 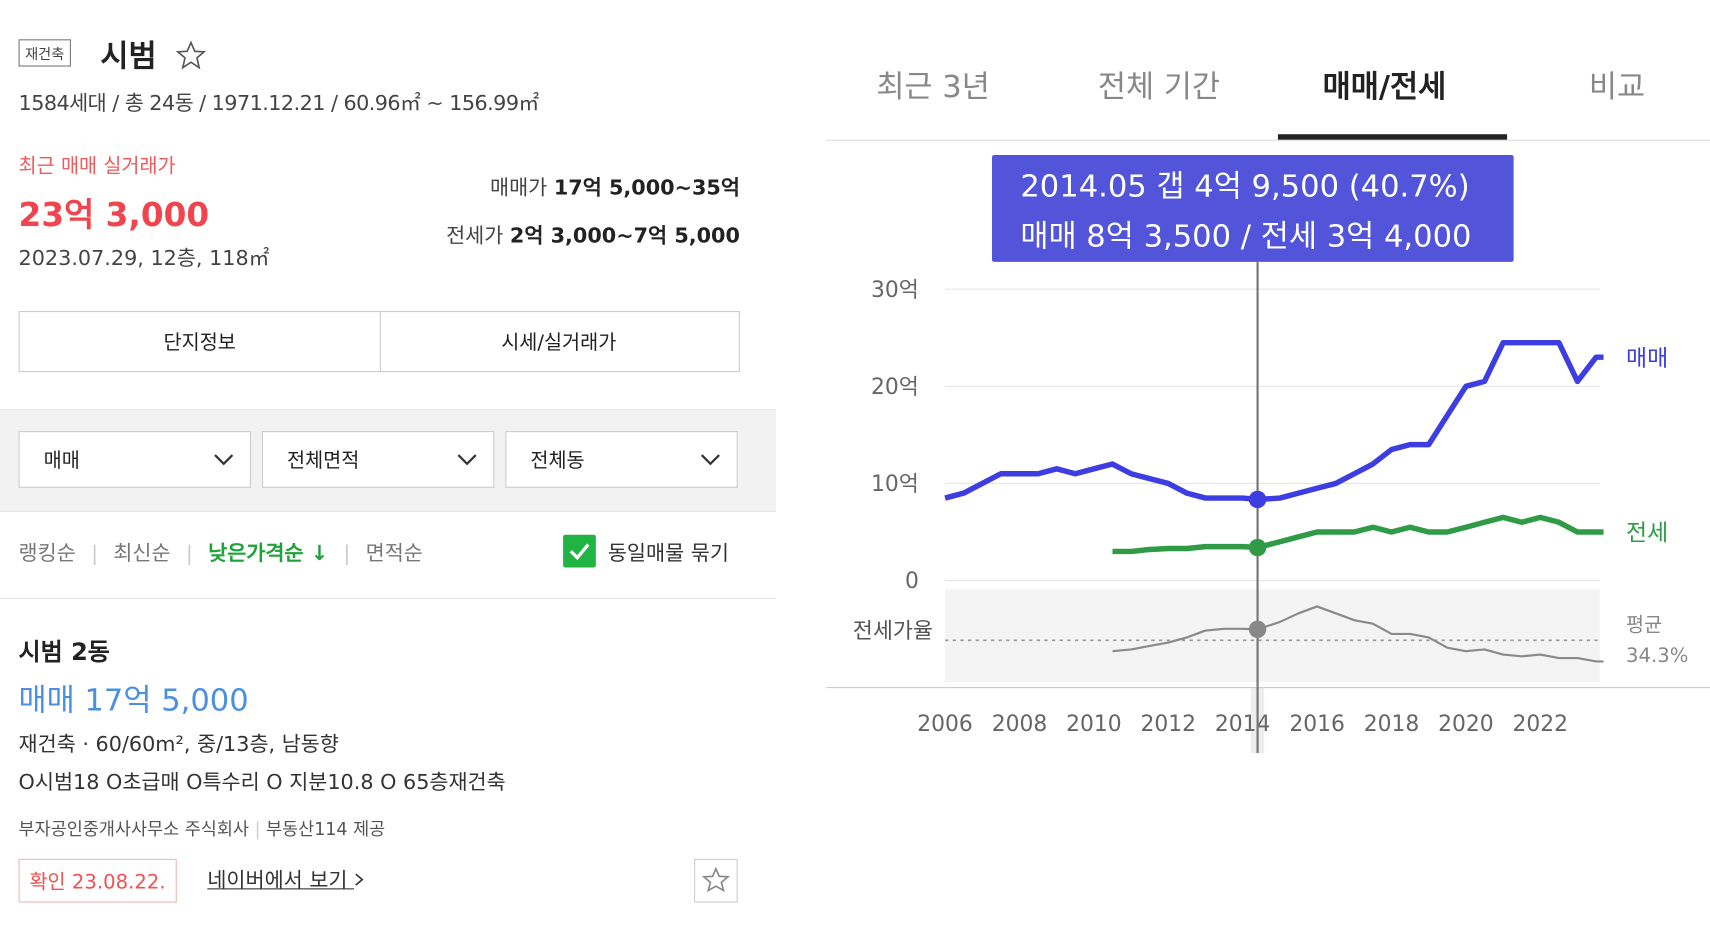 What do you see at coordinates (326, 829) in the screenshot?
I see `source: 부동산114 제공` at bounding box center [326, 829].